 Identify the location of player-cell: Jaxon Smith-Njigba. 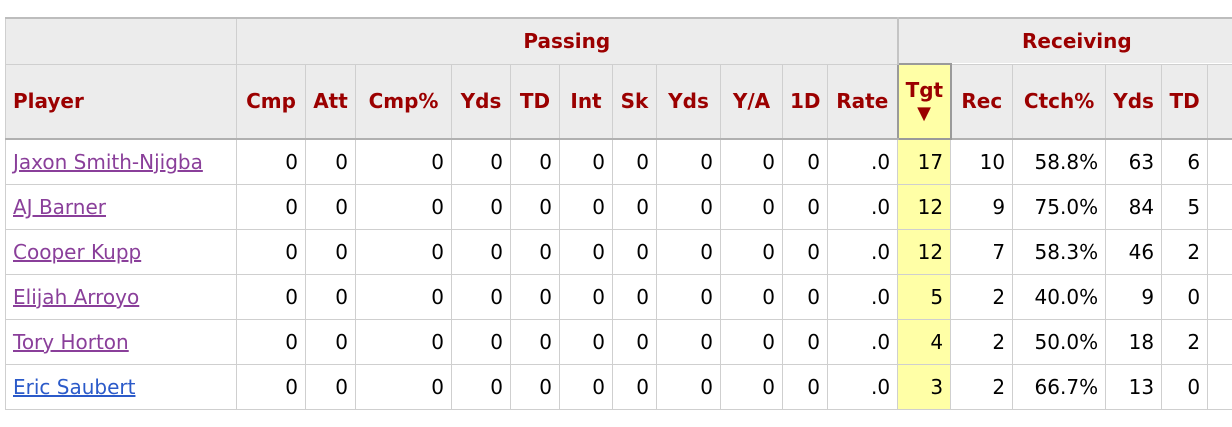
(121, 162).